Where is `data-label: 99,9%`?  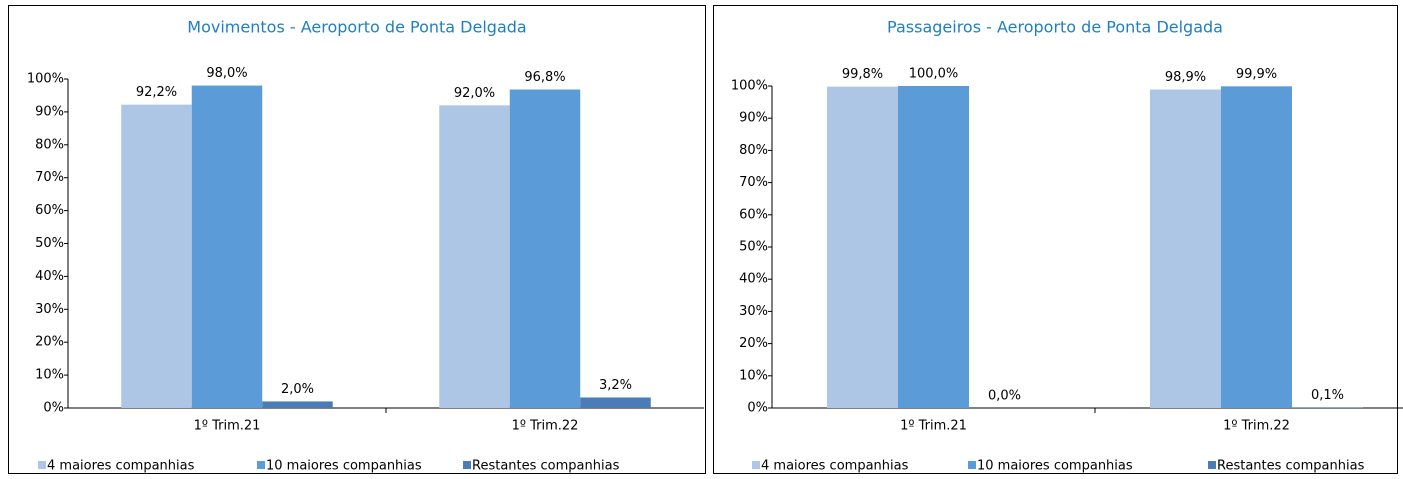 data-label: 99,9% is located at coordinates (1256, 74).